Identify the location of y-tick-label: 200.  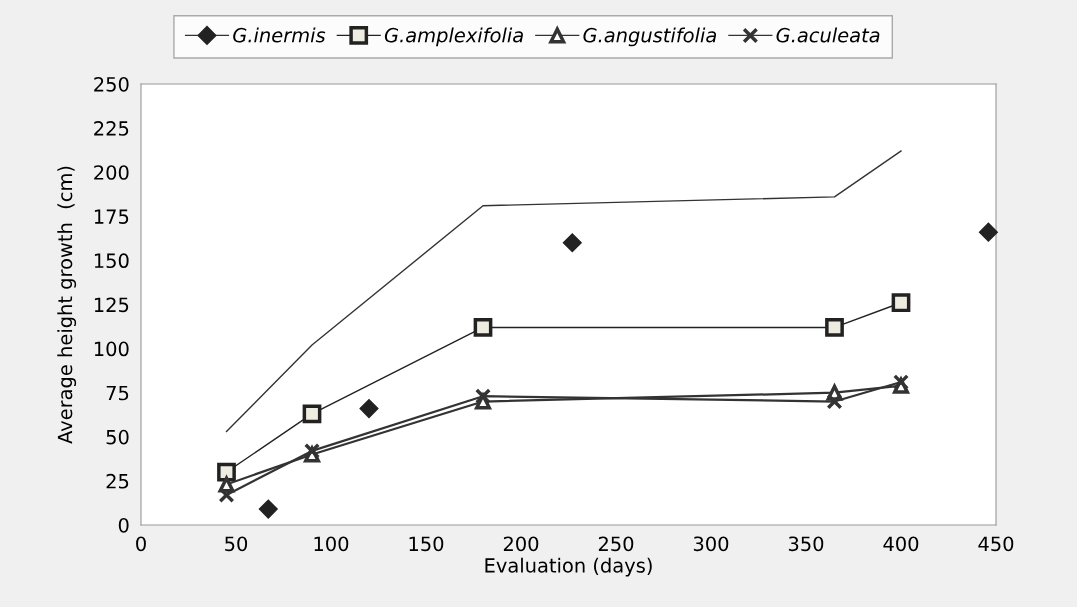
(111, 172).